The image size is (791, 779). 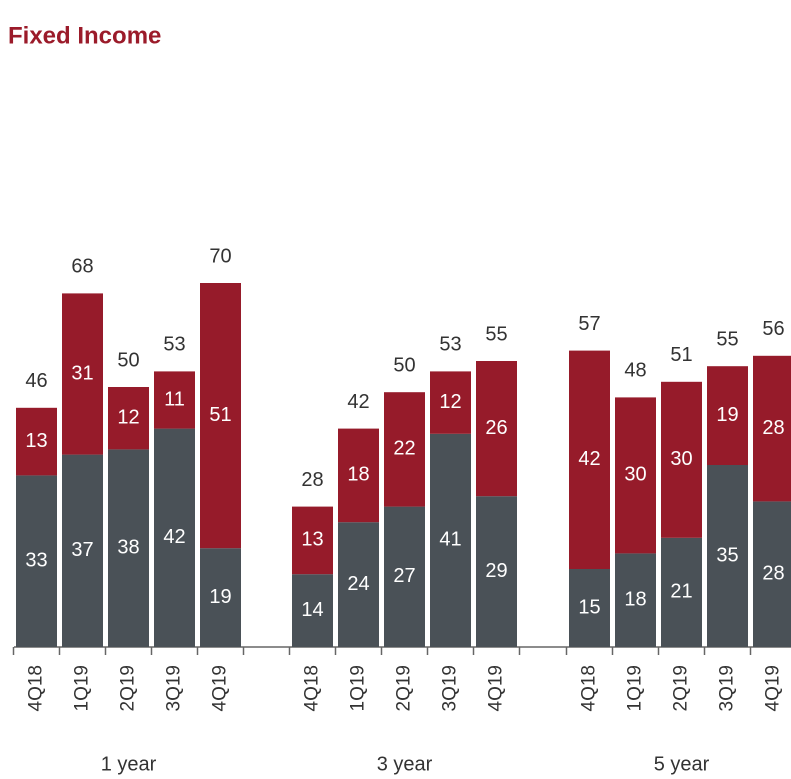 I want to click on segment-label: 27, so click(x=404, y=576).